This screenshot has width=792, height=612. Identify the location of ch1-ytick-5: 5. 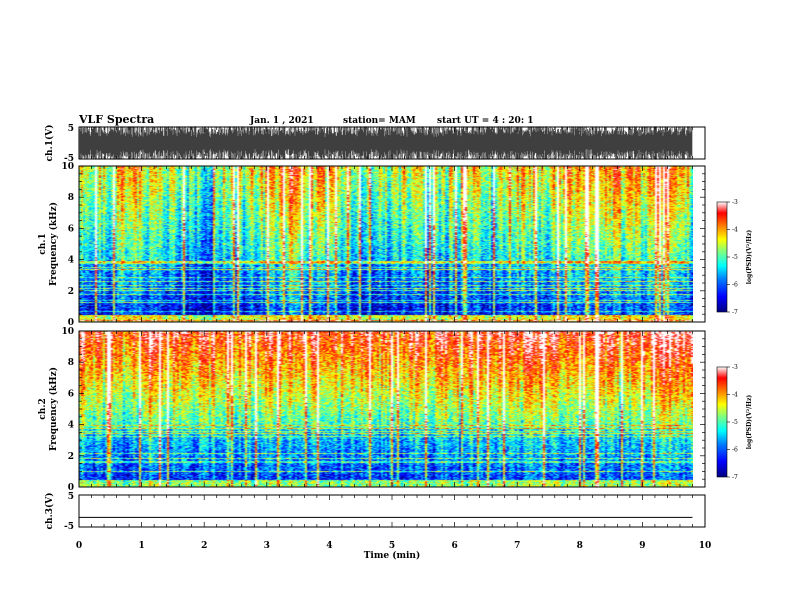
(71, 129).